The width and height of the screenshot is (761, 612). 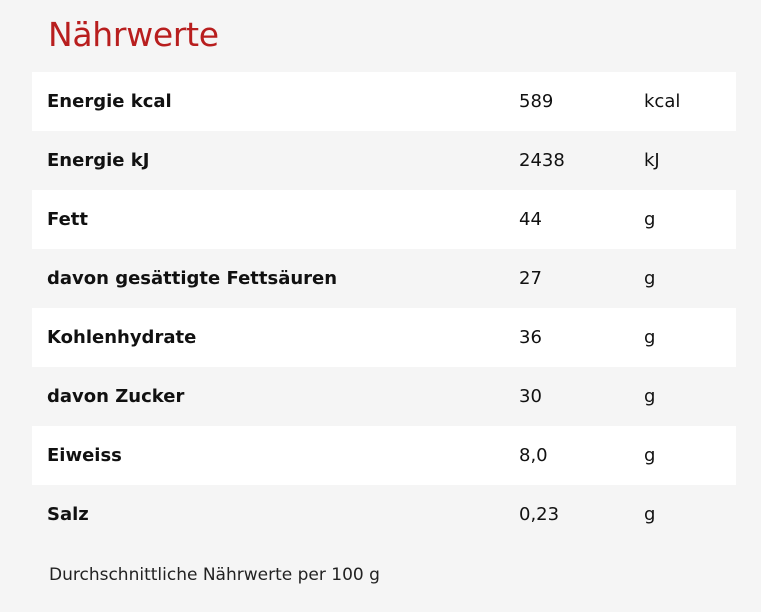 I want to click on nutrient-value: 27, so click(x=530, y=278).